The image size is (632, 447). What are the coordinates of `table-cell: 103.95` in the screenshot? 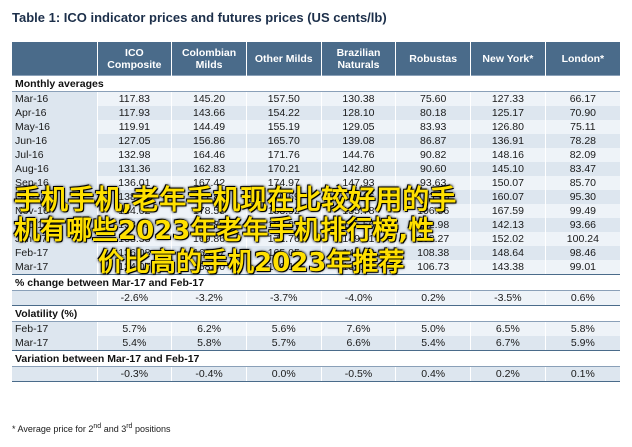 It's located at (433, 197).